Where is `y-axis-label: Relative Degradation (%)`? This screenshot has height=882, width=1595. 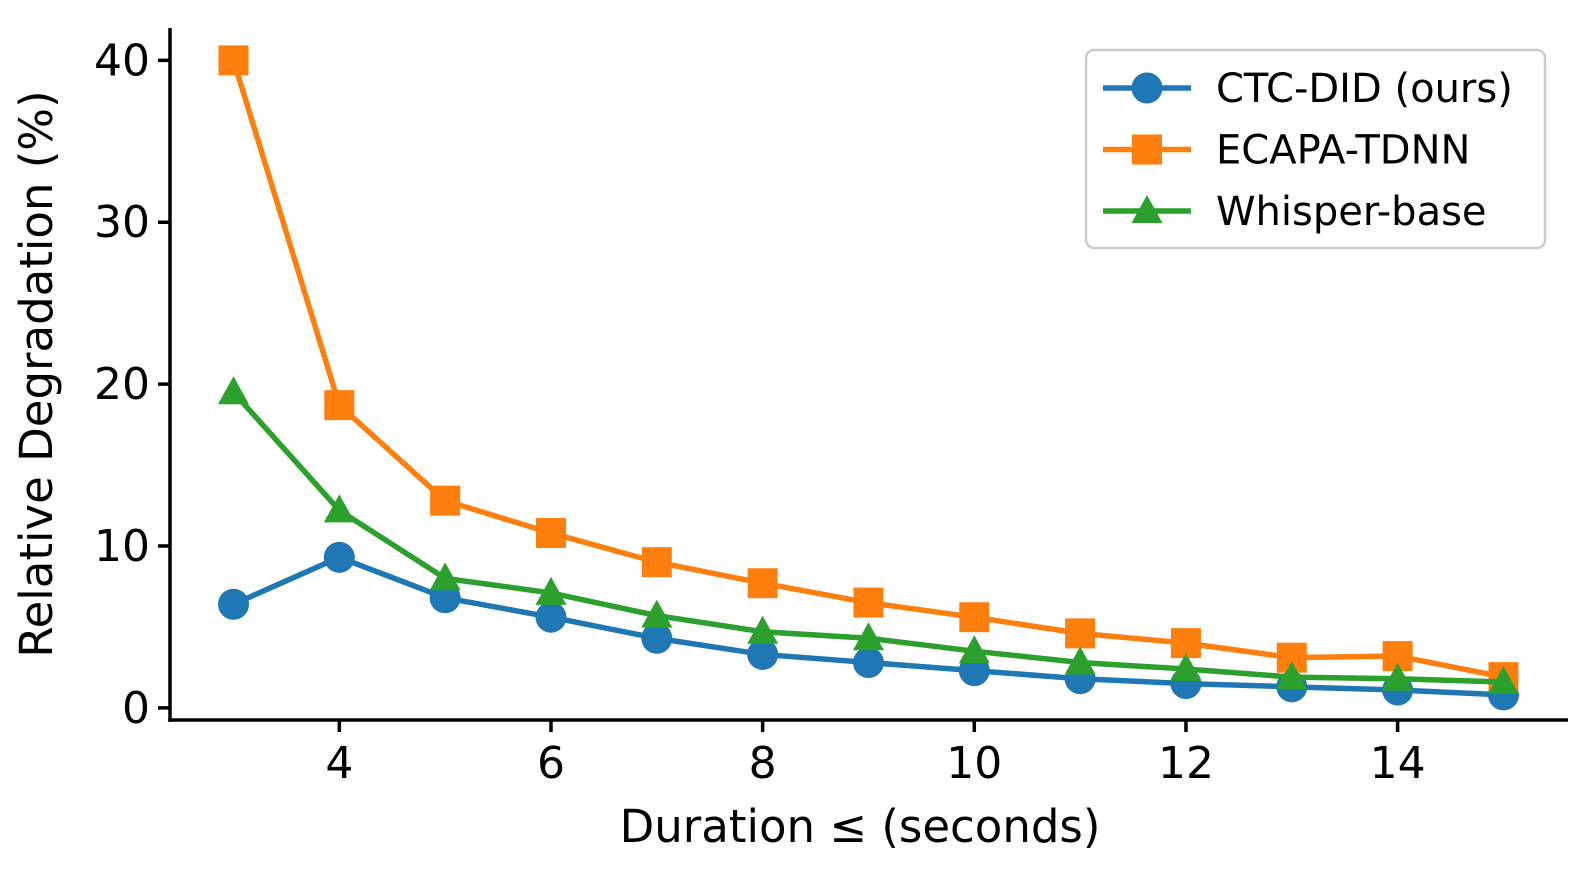
y-axis-label: Relative Degradation (%) is located at coordinates (36, 373).